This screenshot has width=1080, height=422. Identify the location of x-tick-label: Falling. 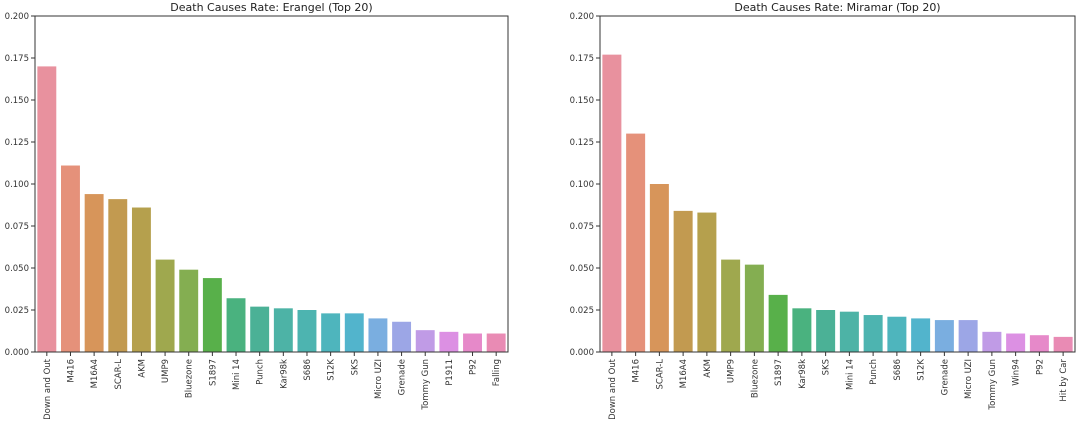
(497, 372).